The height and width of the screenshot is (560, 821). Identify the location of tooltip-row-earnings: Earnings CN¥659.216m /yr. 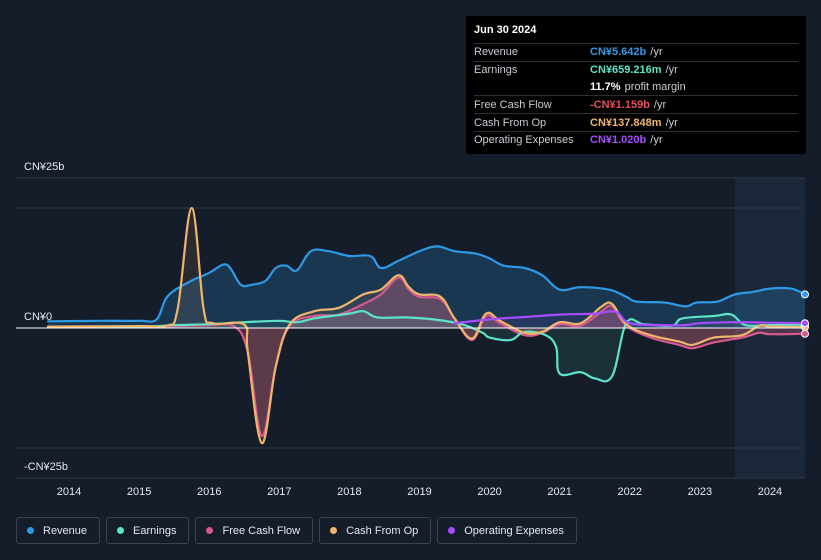
(636, 69).